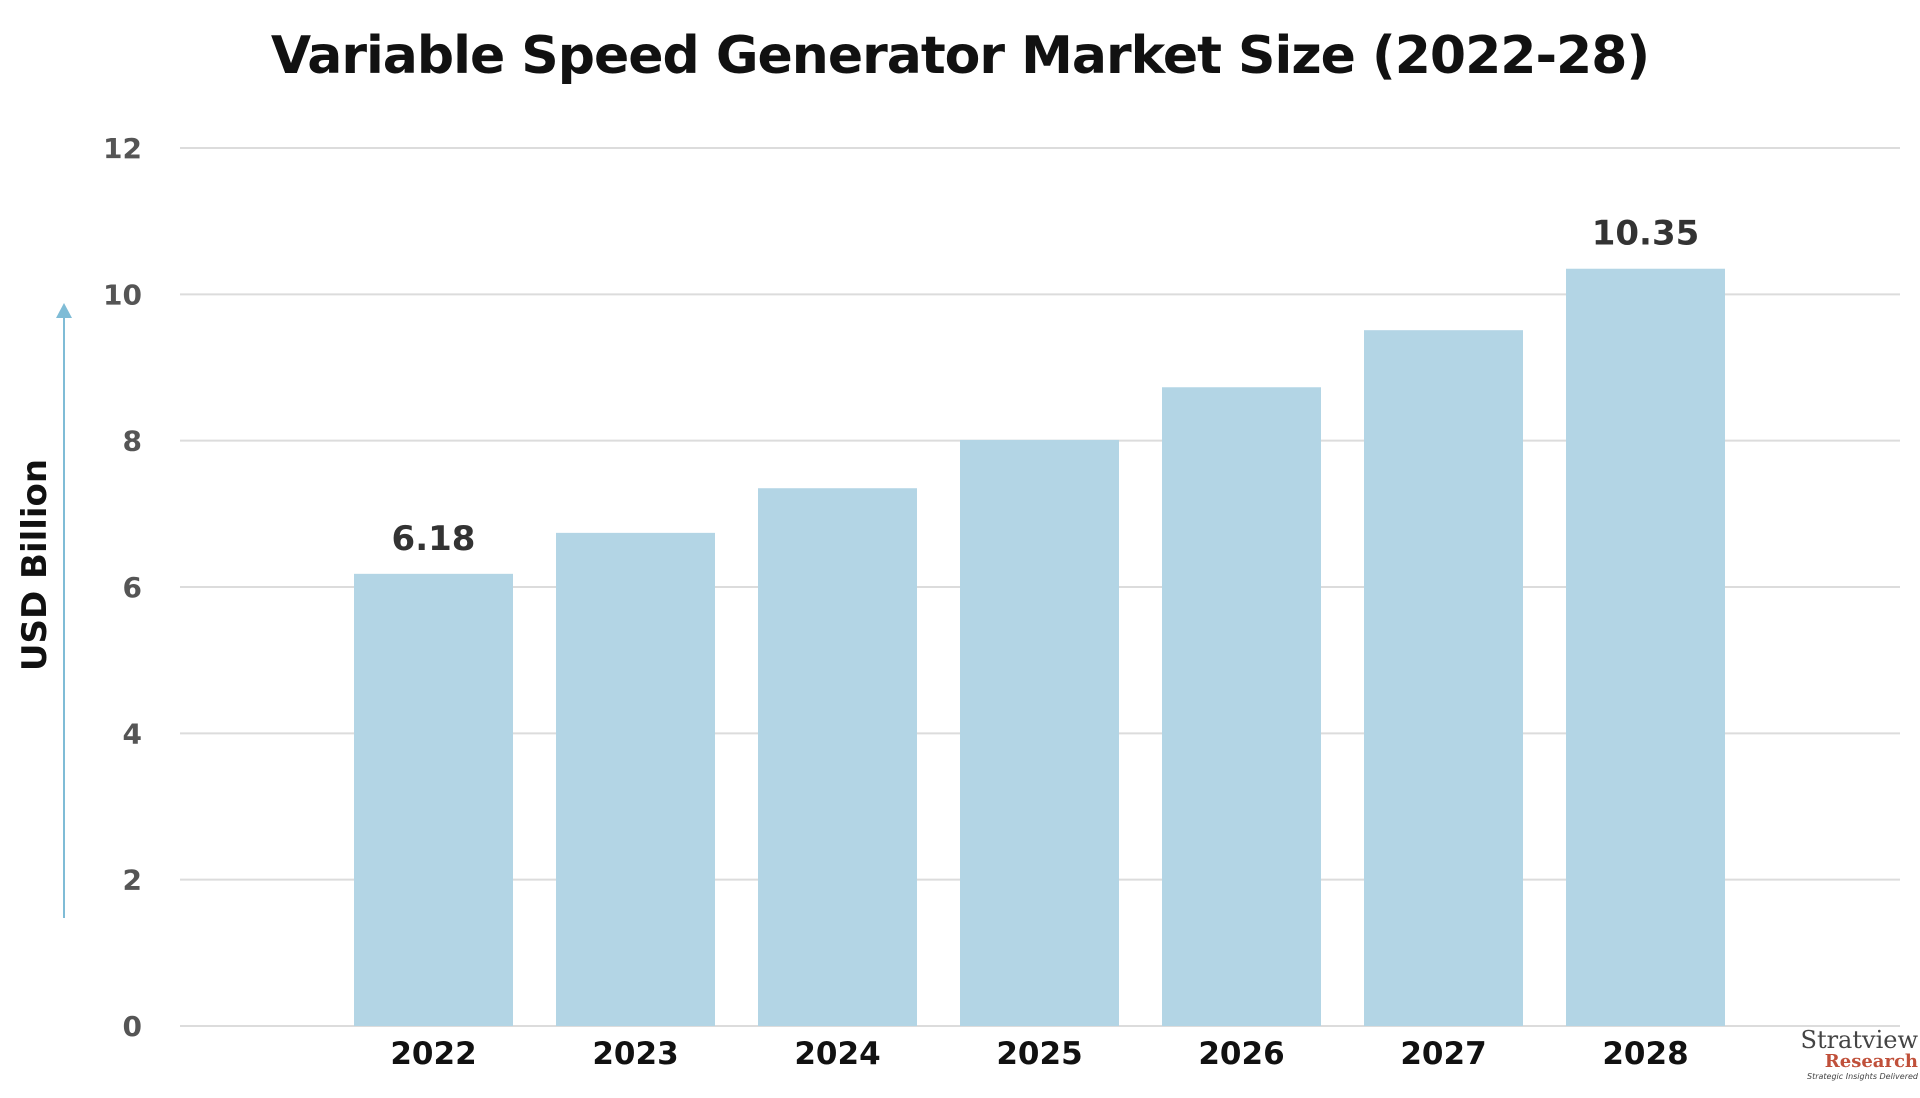 Image resolution: width=1920 pixels, height=1098 pixels. I want to click on y-axis-label: USD Billion, so click(35, 565).